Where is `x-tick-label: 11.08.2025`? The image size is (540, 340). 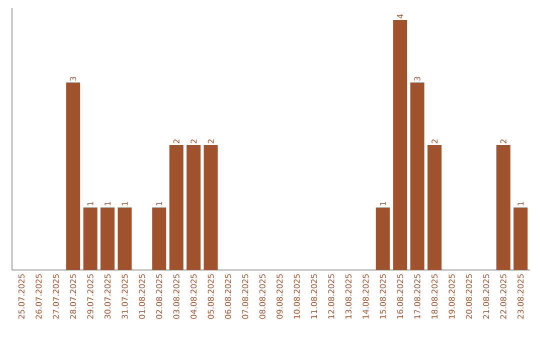 x-tick-label: 11.08.2025 is located at coordinates (314, 296).